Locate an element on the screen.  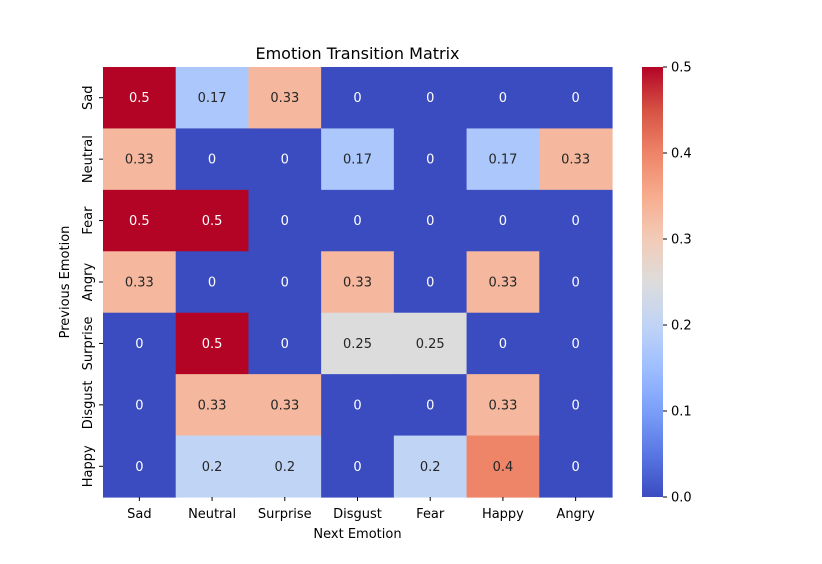
y-axis-label: Previous Emotion is located at coordinates (65, 282).